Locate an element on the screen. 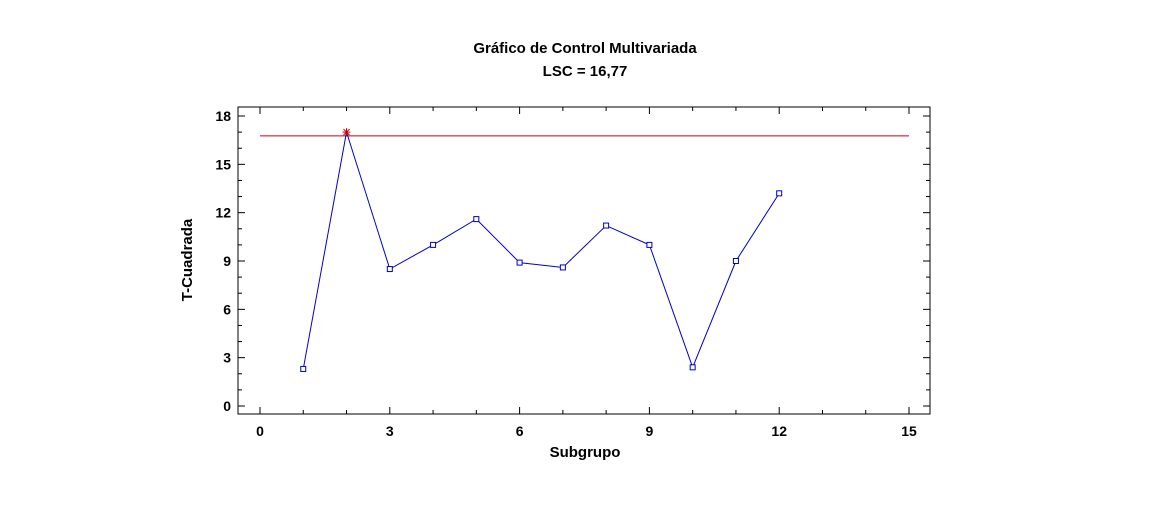 This screenshot has height=523, width=1170. x-tick-label: 3 is located at coordinates (390, 431).